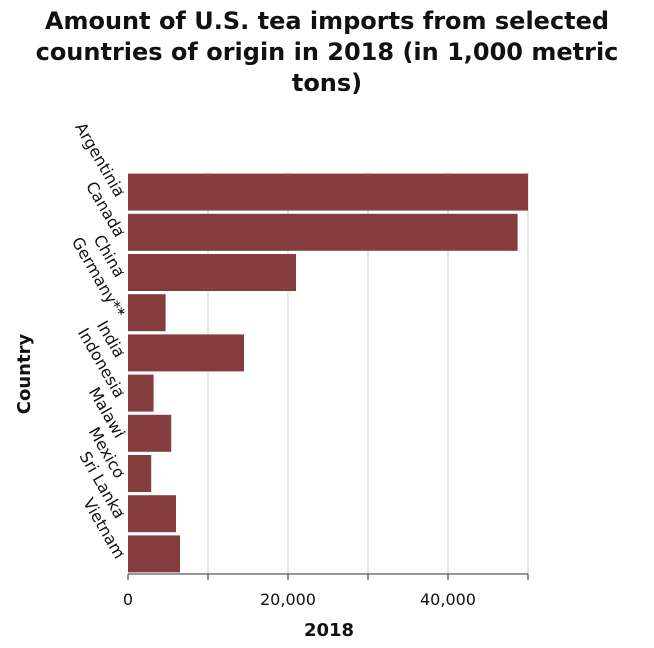 This screenshot has height=648, width=654. Describe the element at coordinates (141, 393) in the screenshot. I see `bar-indonesia` at that location.